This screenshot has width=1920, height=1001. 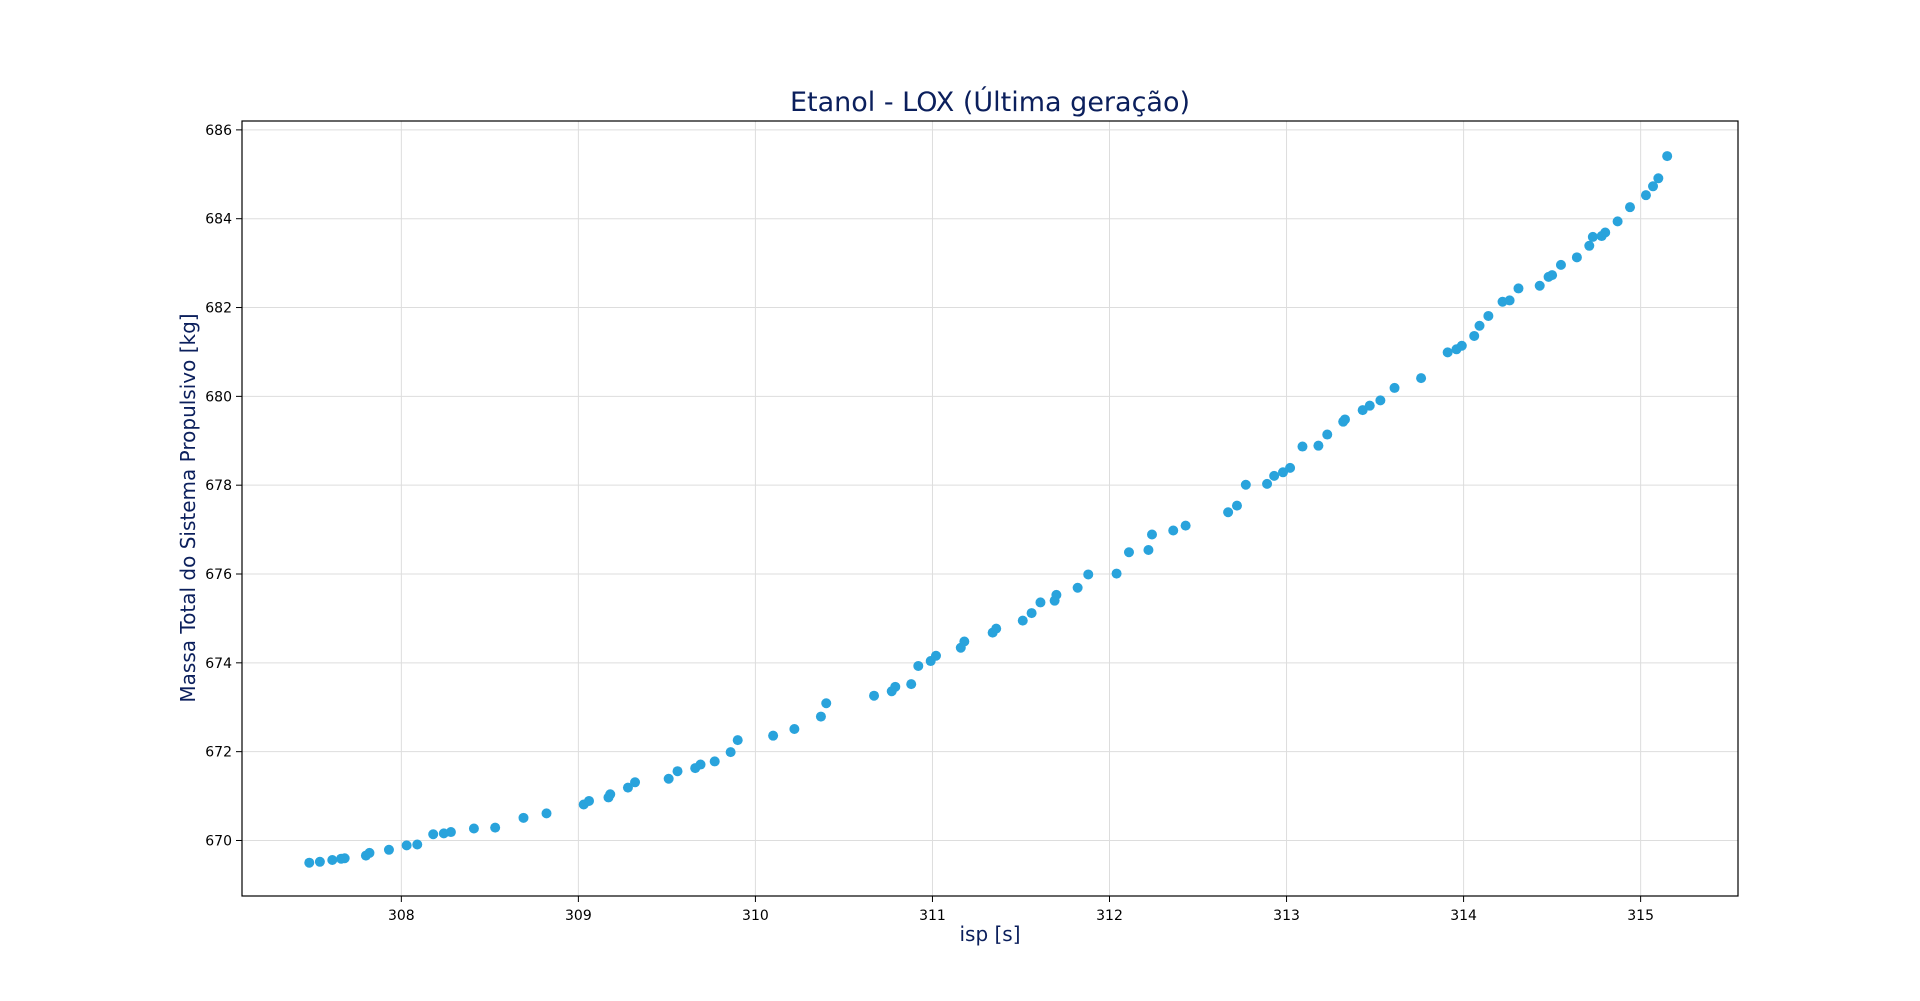 What do you see at coordinates (1286, 916) in the screenshot?
I see `x-tick-label: 313` at bounding box center [1286, 916].